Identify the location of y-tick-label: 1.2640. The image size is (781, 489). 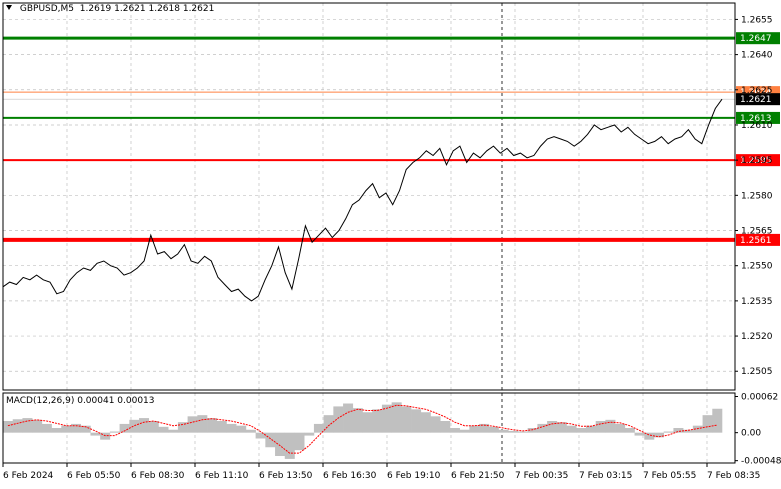
(757, 56).